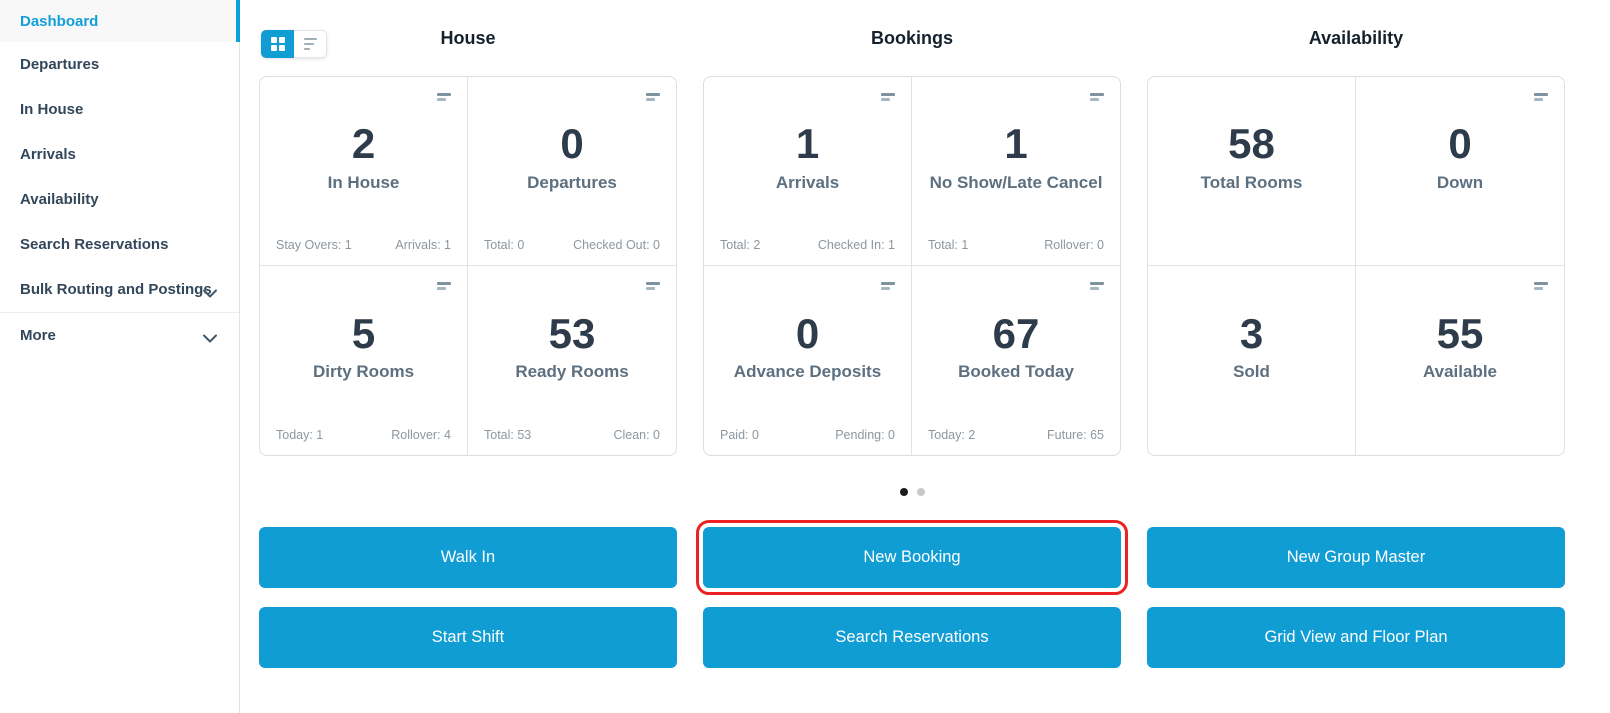 The height and width of the screenshot is (713, 1610). What do you see at coordinates (119, 64) in the screenshot?
I see `sidebar-item-departures: Departures` at bounding box center [119, 64].